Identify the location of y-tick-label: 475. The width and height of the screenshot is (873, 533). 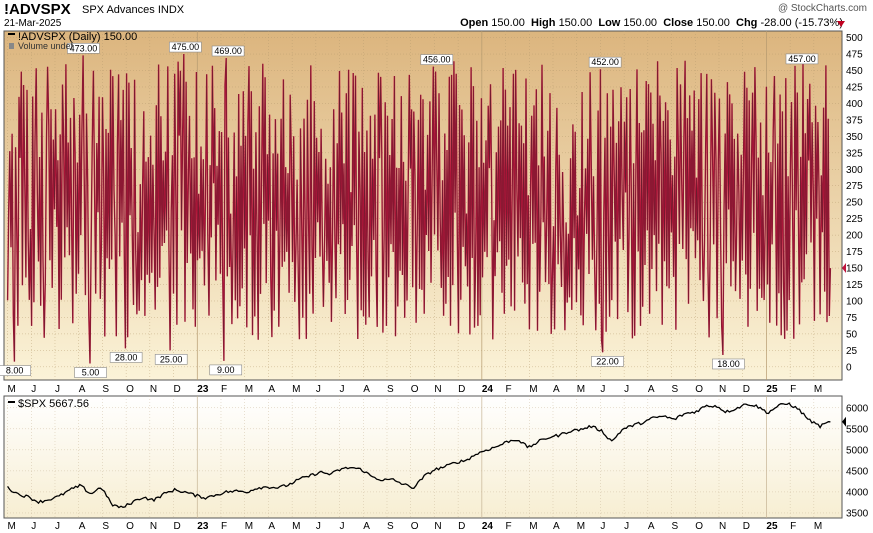
(854, 55).